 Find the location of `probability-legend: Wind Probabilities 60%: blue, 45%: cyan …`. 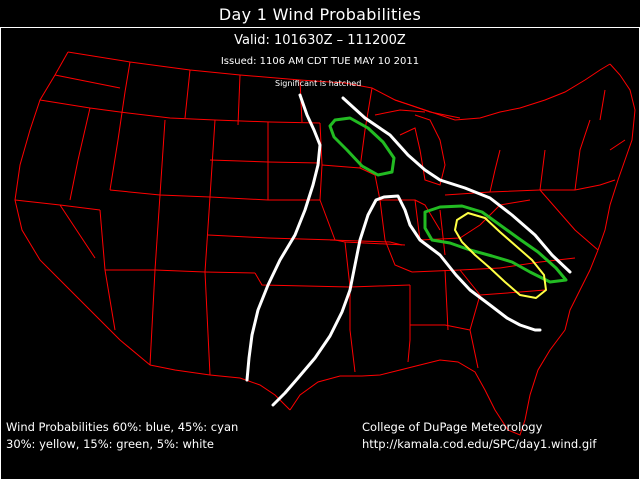

probability-legend: Wind Probabilities 60%: blue, 45%: cyan … is located at coordinates (122, 436).